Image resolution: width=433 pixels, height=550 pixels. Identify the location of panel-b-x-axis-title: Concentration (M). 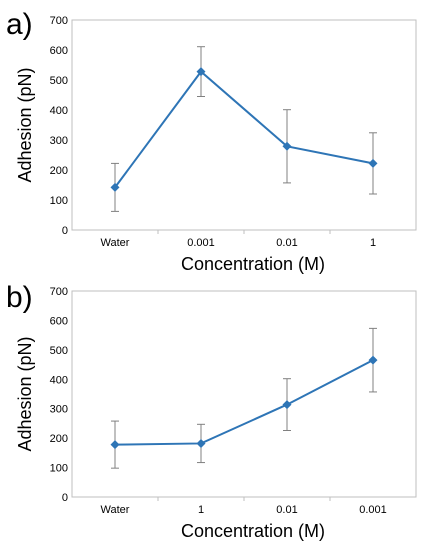
(253, 531).